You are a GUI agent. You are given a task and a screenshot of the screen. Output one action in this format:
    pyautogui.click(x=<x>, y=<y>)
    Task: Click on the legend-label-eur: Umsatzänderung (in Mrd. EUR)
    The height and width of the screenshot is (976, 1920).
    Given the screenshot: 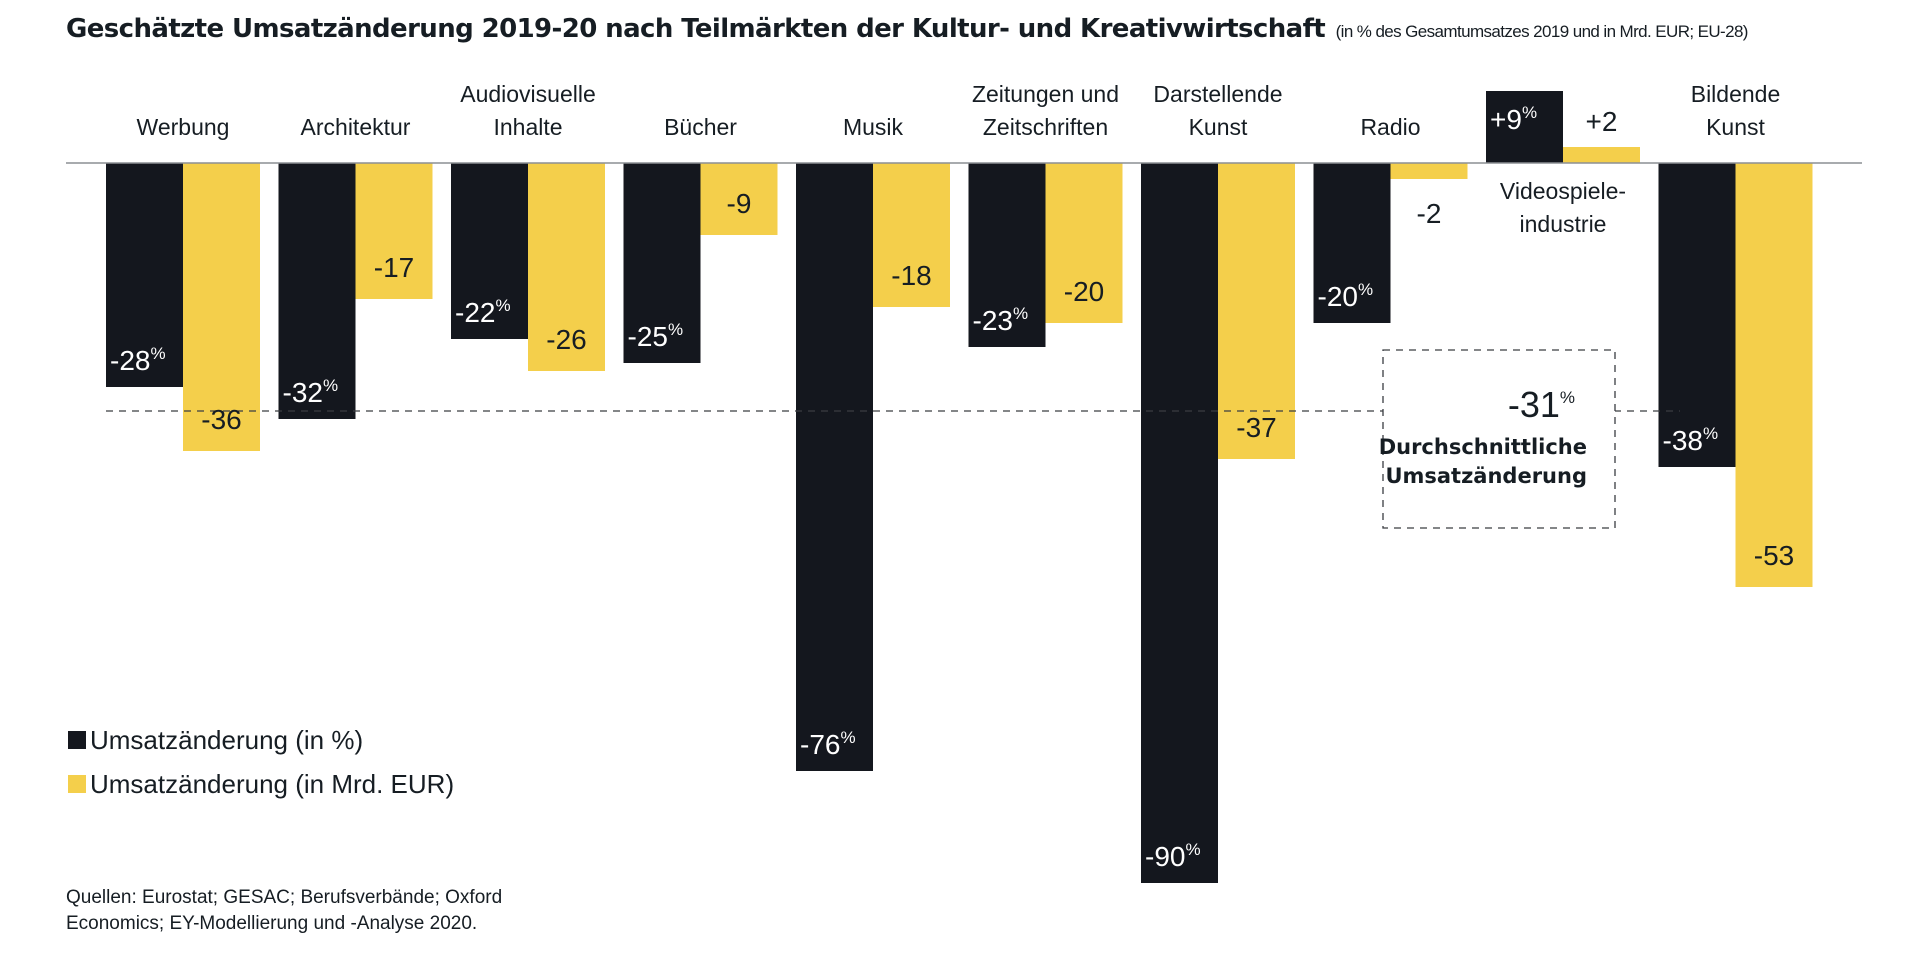 What is the action you would take?
    pyautogui.click(x=272, y=783)
    